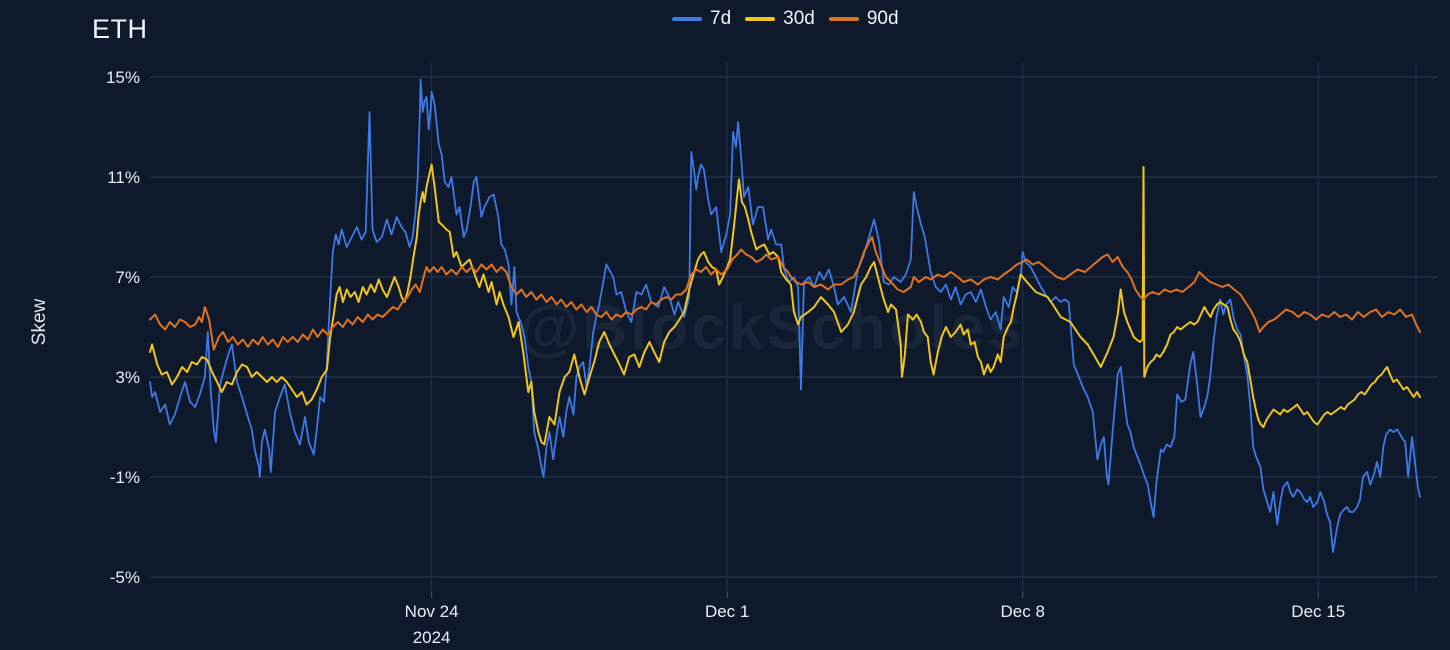 The height and width of the screenshot is (650, 1450). Describe the element at coordinates (127, 377) in the screenshot. I see `y-tick-label: 3%` at that location.